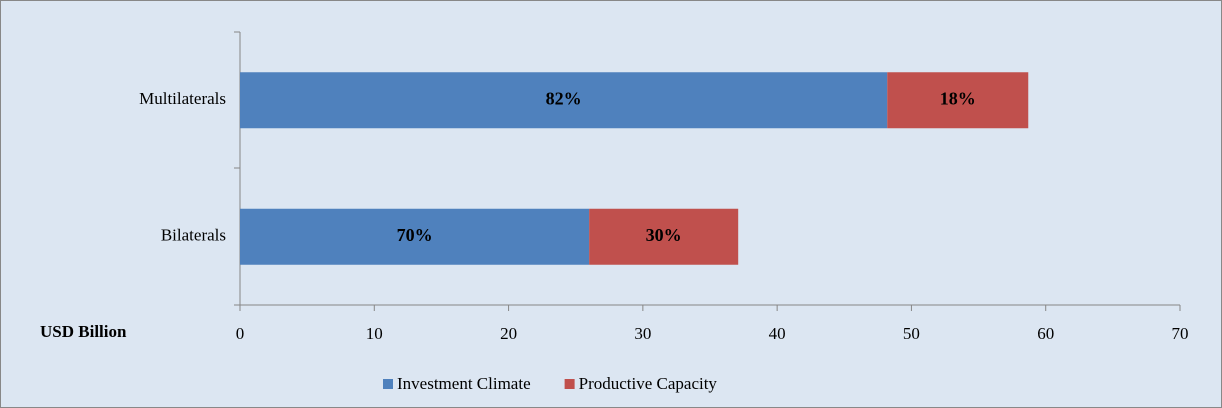  What do you see at coordinates (648, 383) in the screenshot?
I see `legend-label: Productive Capacity` at bounding box center [648, 383].